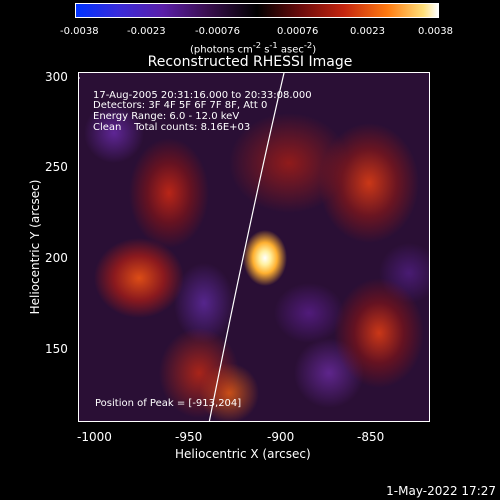 The height and width of the screenshot is (500, 500). Describe the element at coordinates (298, 31) in the screenshot. I see `colorbar-tick: 0.00076` at that location.